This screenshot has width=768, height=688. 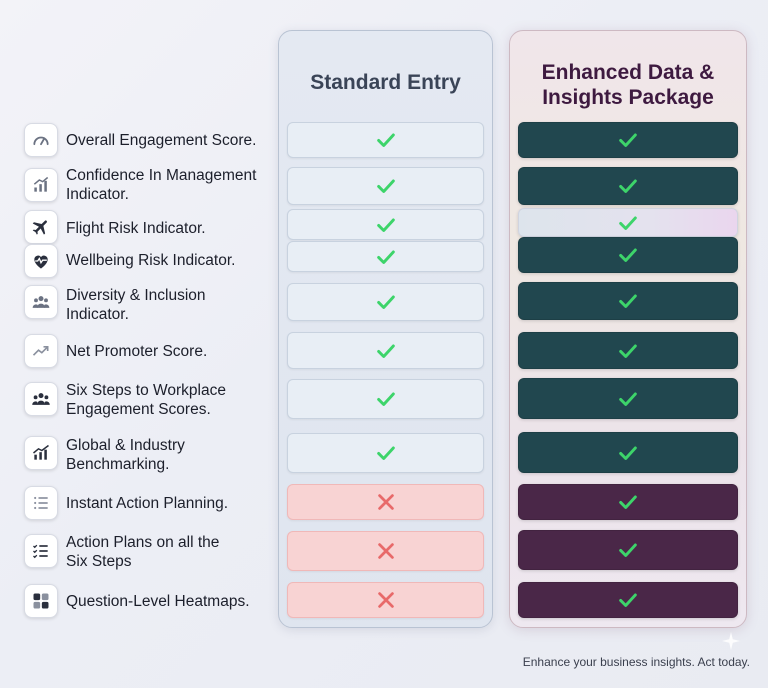 I want to click on feature-label: Global & Industry Benchmarking., so click(x=168, y=455).